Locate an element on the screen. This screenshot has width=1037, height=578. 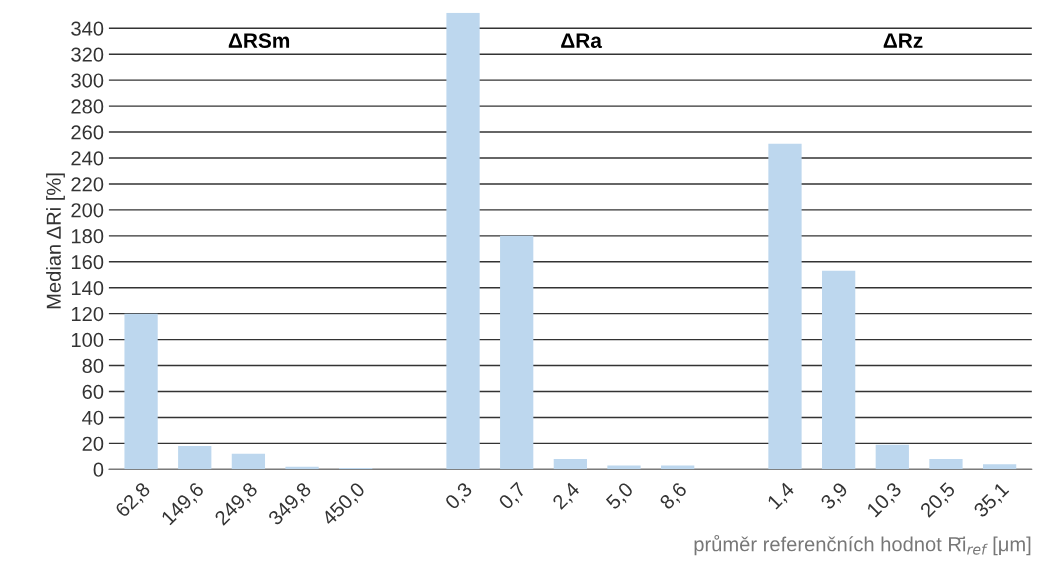
y-tick-label: 340 is located at coordinates (87, 28).